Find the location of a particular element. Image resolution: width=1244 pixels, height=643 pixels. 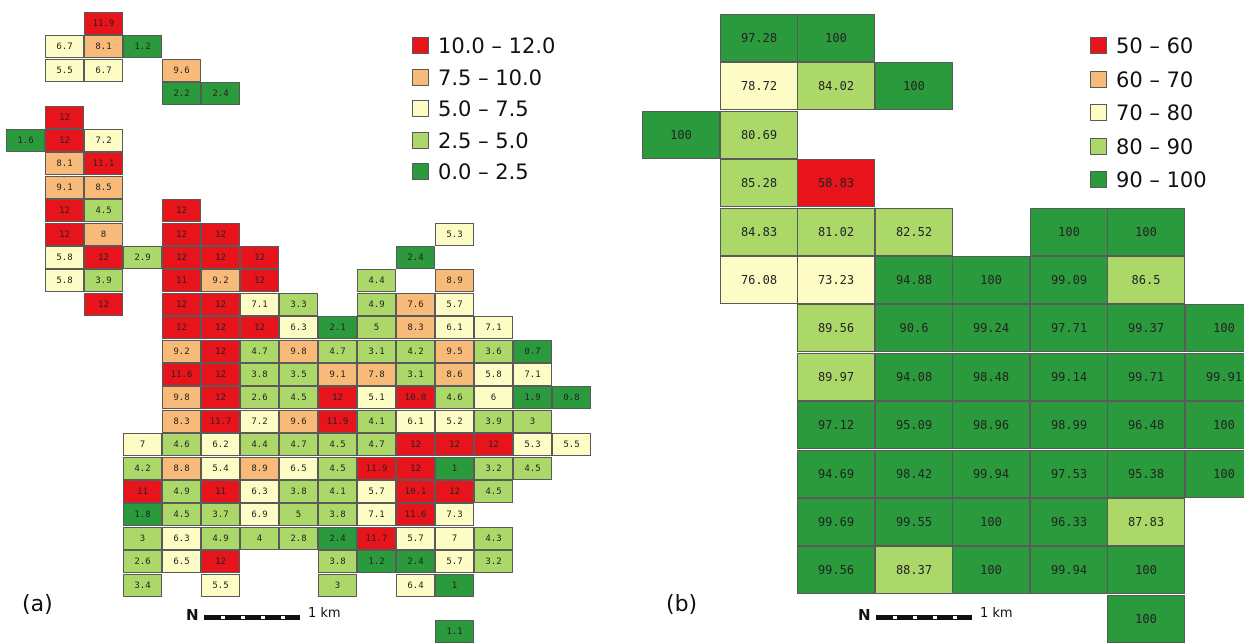

grid-cell: 9.8 is located at coordinates (298, 351).